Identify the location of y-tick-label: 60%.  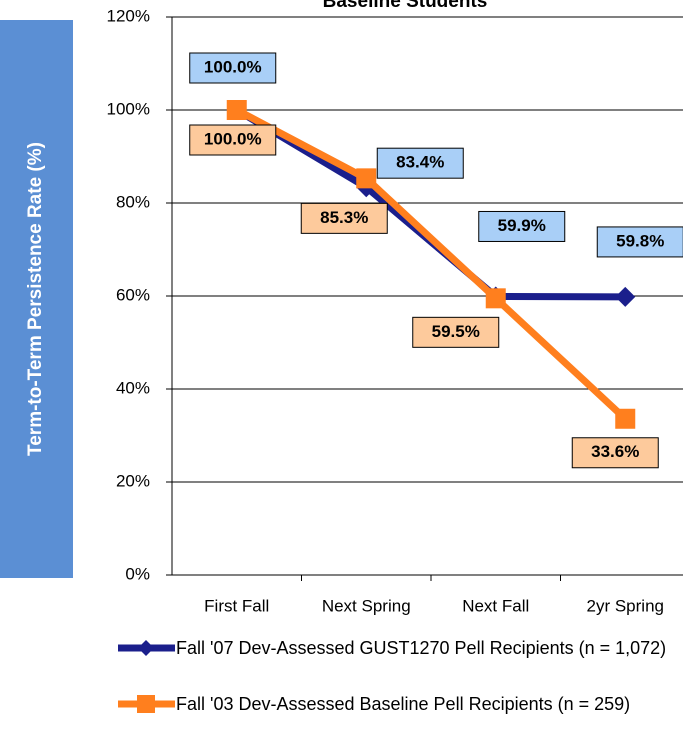
(133, 294).